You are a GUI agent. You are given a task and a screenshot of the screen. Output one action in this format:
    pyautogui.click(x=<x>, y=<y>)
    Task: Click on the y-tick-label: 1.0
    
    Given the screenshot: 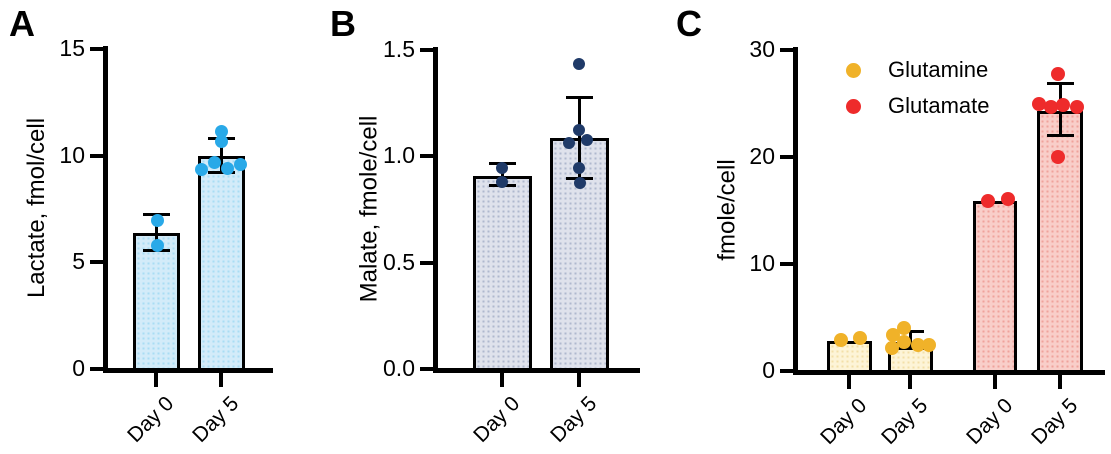 What is the action you would take?
    pyautogui.click(x=399, y=155)
    